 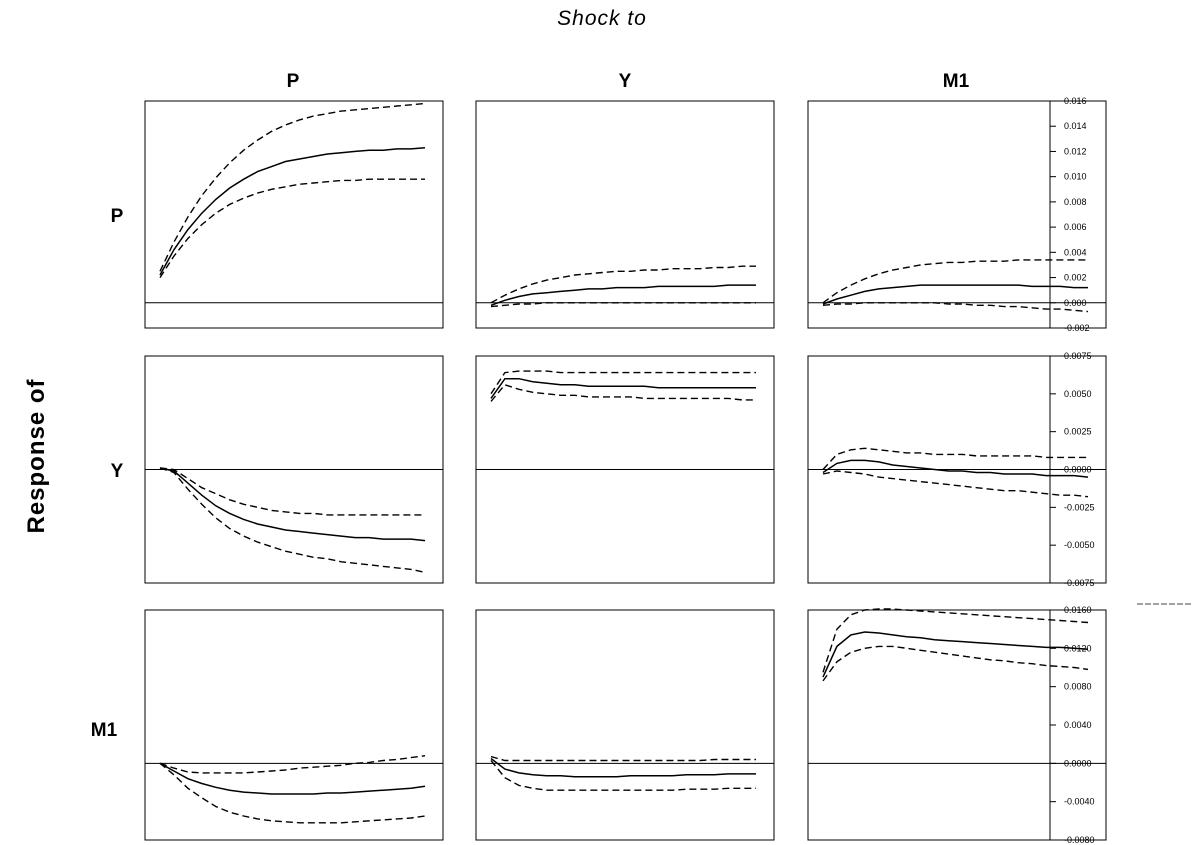 I want to click on y-tick-label: 0.0075, so click(x=1078, y=356).